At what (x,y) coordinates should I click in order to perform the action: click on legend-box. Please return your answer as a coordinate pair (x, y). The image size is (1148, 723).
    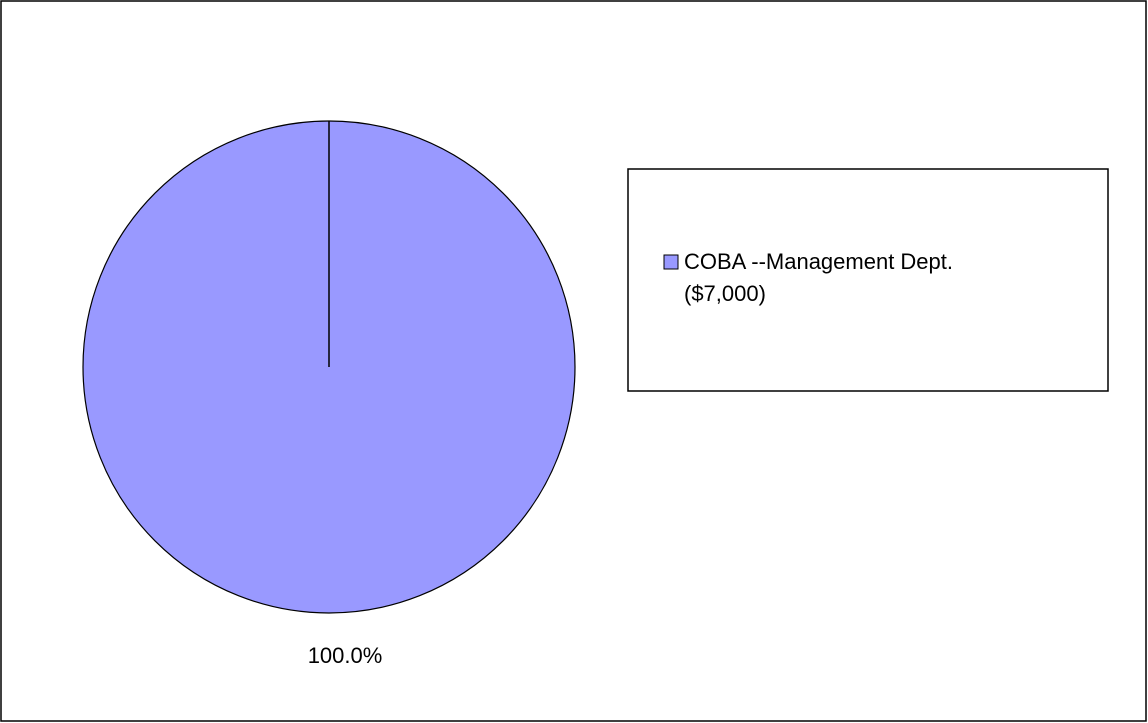
    Looking at the image, I should click on (868, 280).